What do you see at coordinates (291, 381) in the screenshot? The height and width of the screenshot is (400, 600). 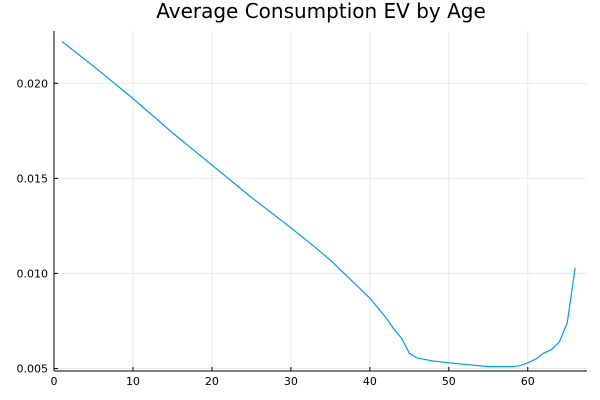 I see `x-tick-label: 30` at bounding box center [291, 381].